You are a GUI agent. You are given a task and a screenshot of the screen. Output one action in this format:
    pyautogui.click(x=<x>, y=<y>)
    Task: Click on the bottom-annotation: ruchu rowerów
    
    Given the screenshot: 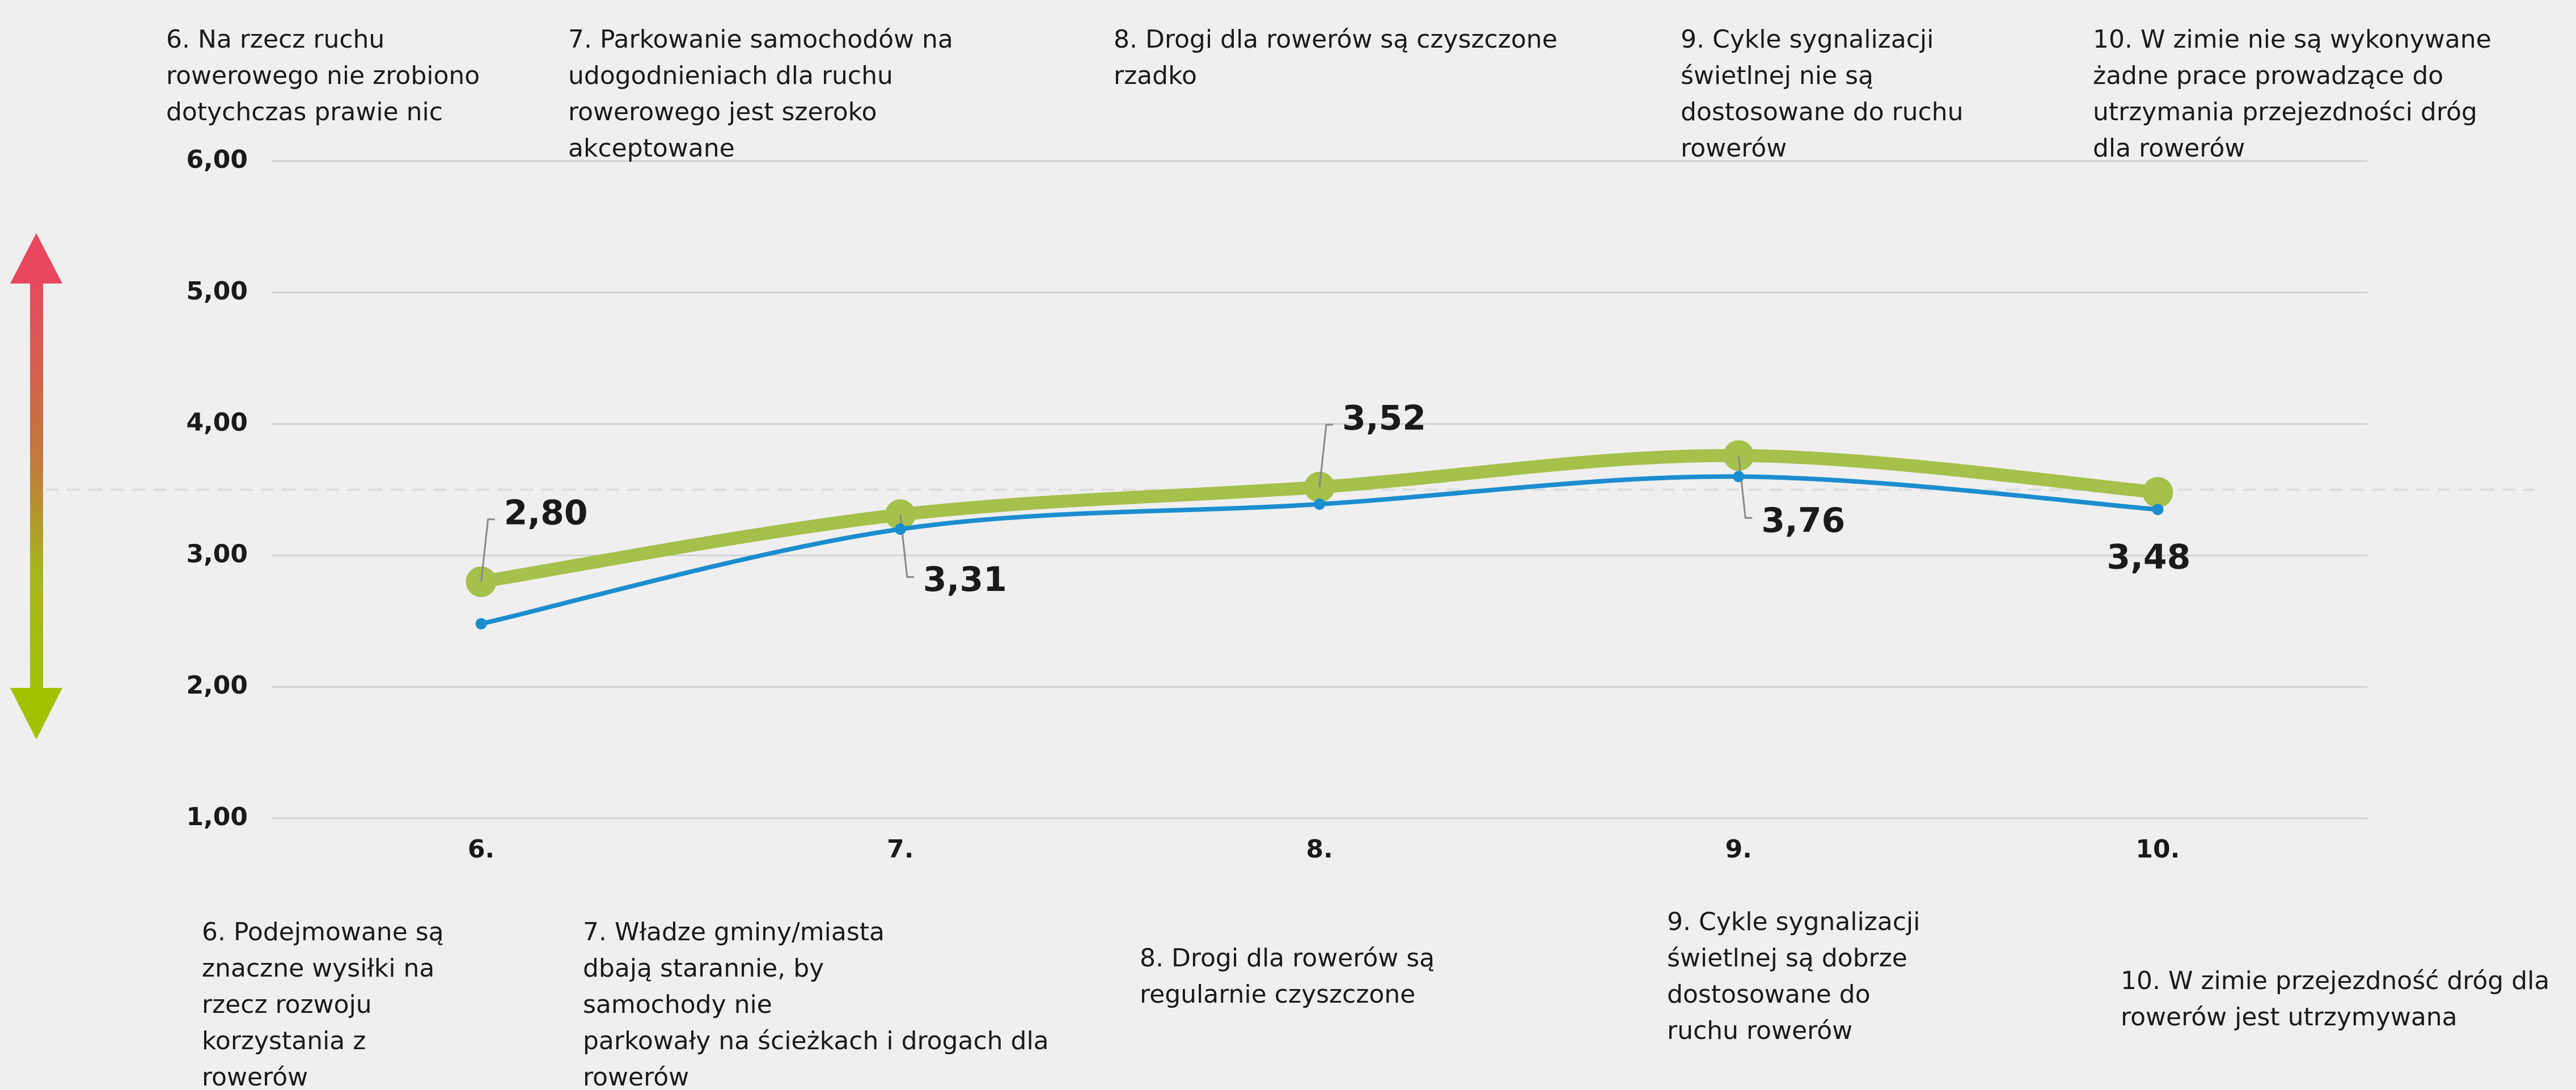 What is the action you would take?
    pyautogui.click(x=1759, y=1030)
    